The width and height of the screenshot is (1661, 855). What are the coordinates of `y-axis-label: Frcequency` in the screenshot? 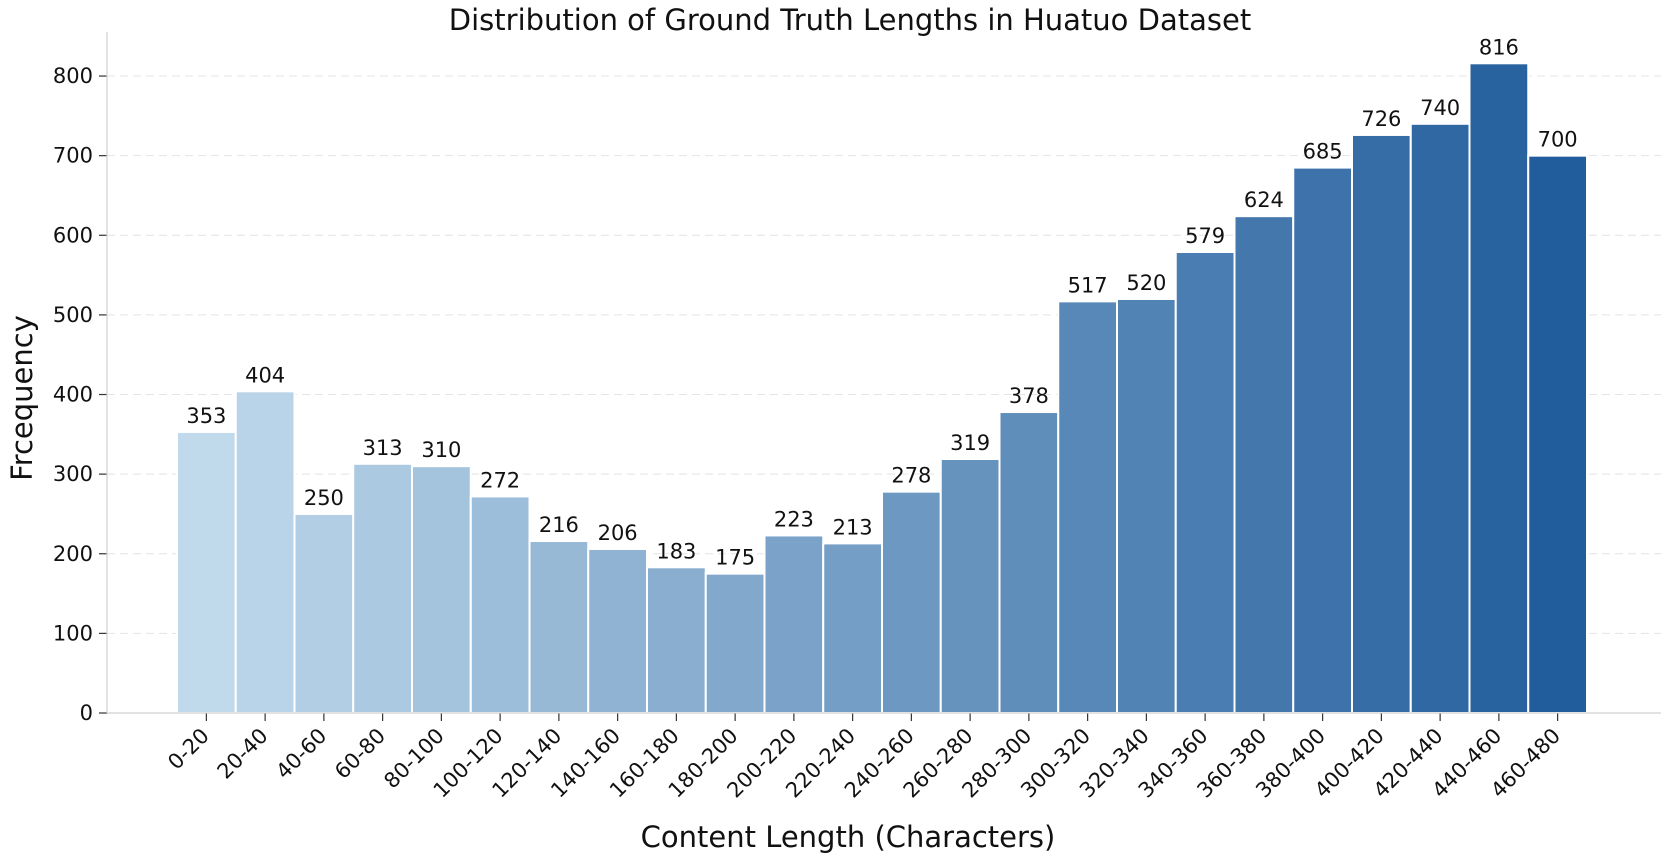 It's located at (22, 398).